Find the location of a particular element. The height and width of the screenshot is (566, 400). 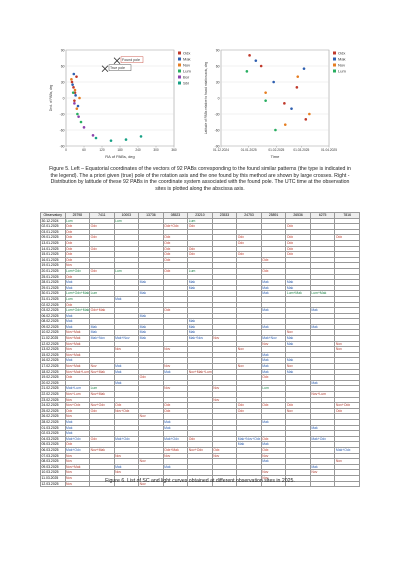

table-cell: Mak+Nov+Odx is located at coordinates (249, 439).